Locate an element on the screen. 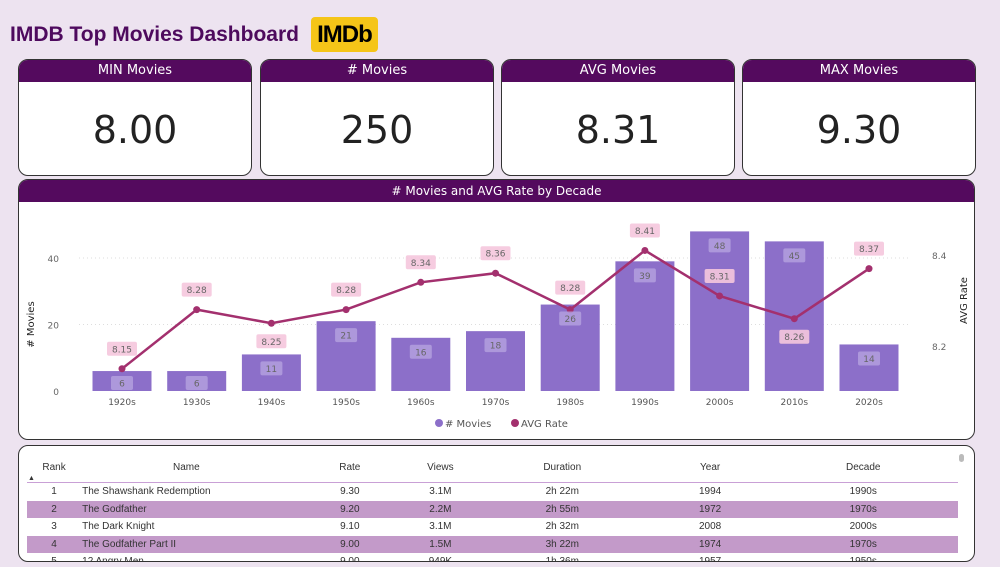 This screenshot has height=567, width=1000. rate-data-label: 8.34 is located at coordinates (421, 264).